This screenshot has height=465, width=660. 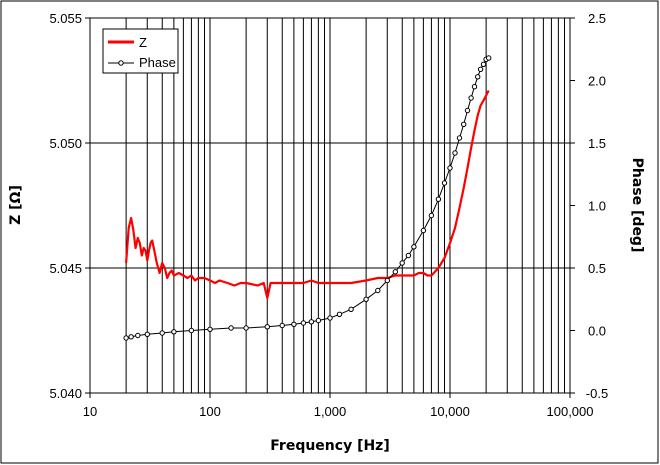 I want to click on y-axis-title: Z [Ω], so click(x=16, y=205).